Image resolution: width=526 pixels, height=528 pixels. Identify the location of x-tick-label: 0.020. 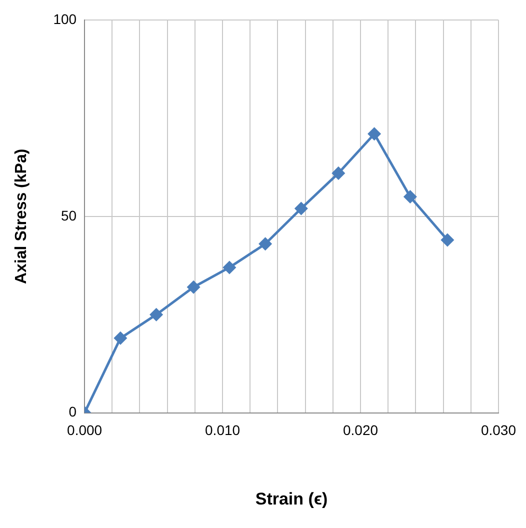
(360, 430).